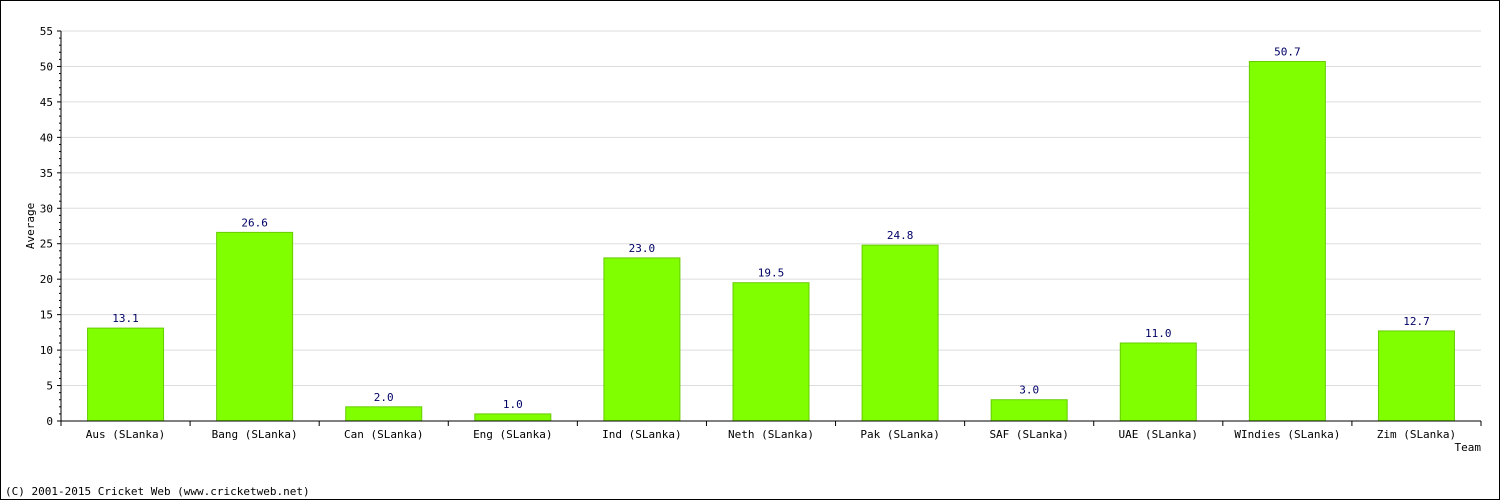 This screenshot has height=500, width=1500. Describe the element at coordinates (513, 404) in the screenshot. I see `bar-value-label: 1.0` at that location.